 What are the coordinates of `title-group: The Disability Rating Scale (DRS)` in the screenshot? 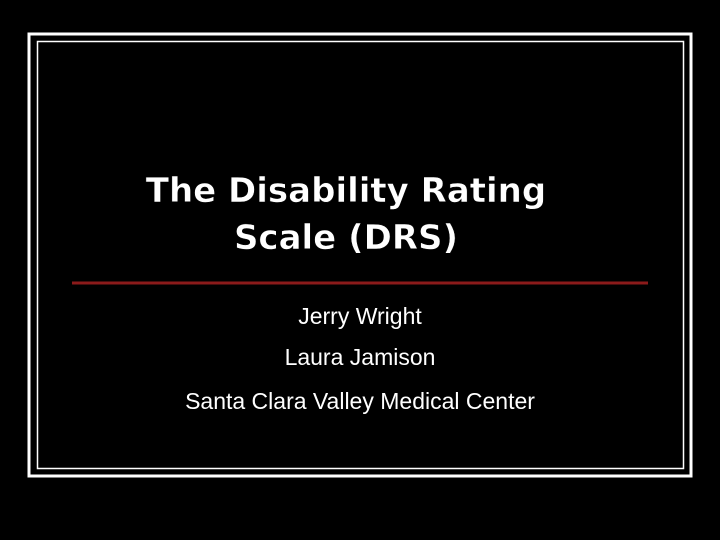 It's located at (346, 215).